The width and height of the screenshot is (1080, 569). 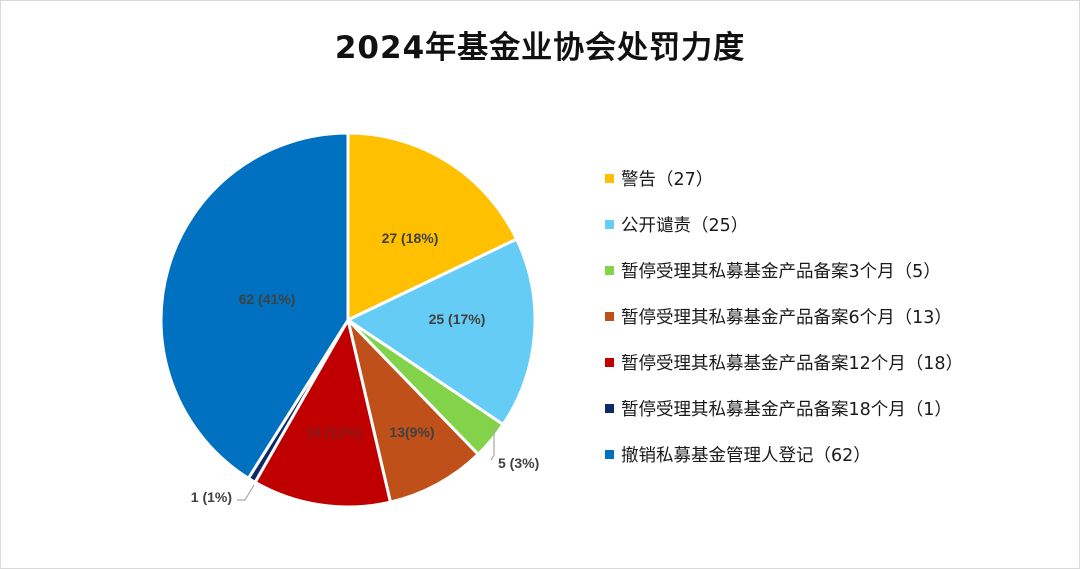 I want to click on legend-item: 警告（27）, so click(x=784, y=178).